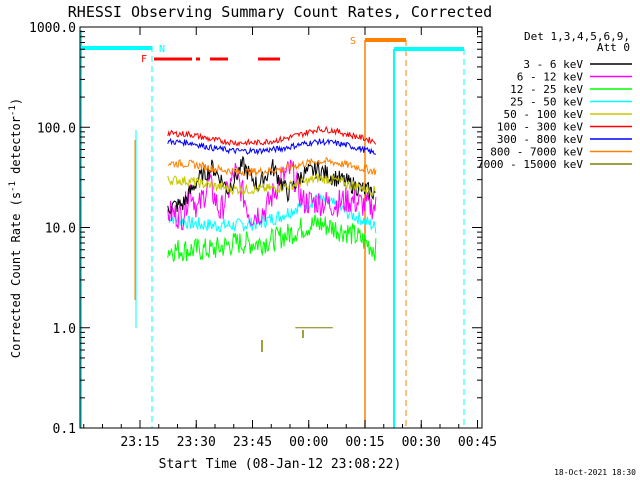 This screenshot has width=640, height=480. Describe the element at coordinates (550, 77) in the screenshot. I see `legend-label-1: 6 - 12 keV` at that location.